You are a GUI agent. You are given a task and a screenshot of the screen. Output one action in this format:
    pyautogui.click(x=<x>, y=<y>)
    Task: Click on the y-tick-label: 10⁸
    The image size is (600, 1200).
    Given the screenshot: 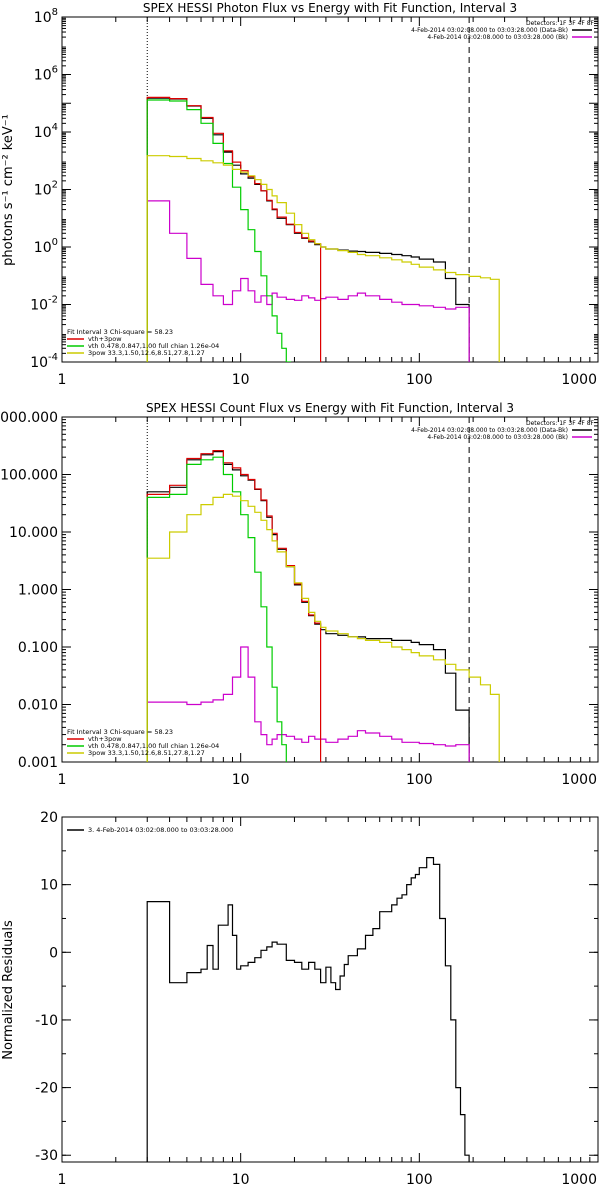 What is the action you would take?
    pyautogui.click(x=46, y=16)
    